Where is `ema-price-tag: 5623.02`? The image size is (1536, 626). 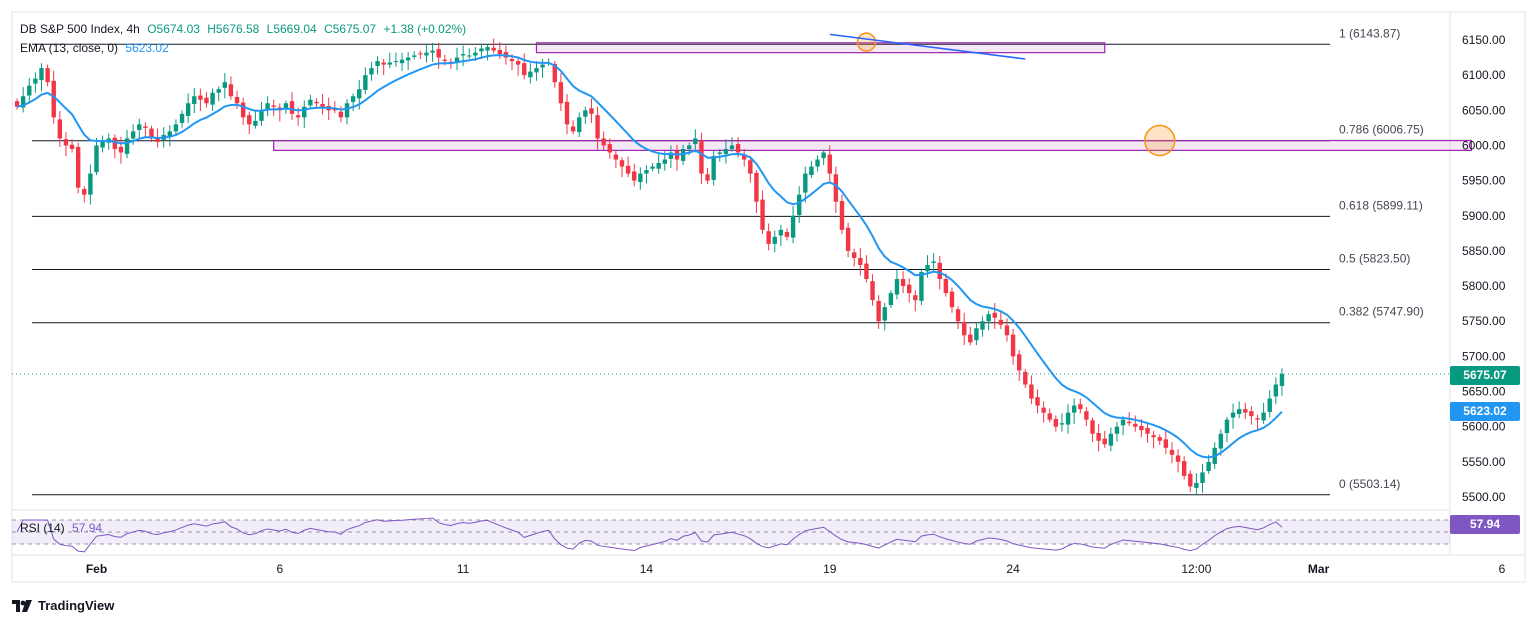 ema-price-tag: 5623.02 is located at coordinates (1485, 411).